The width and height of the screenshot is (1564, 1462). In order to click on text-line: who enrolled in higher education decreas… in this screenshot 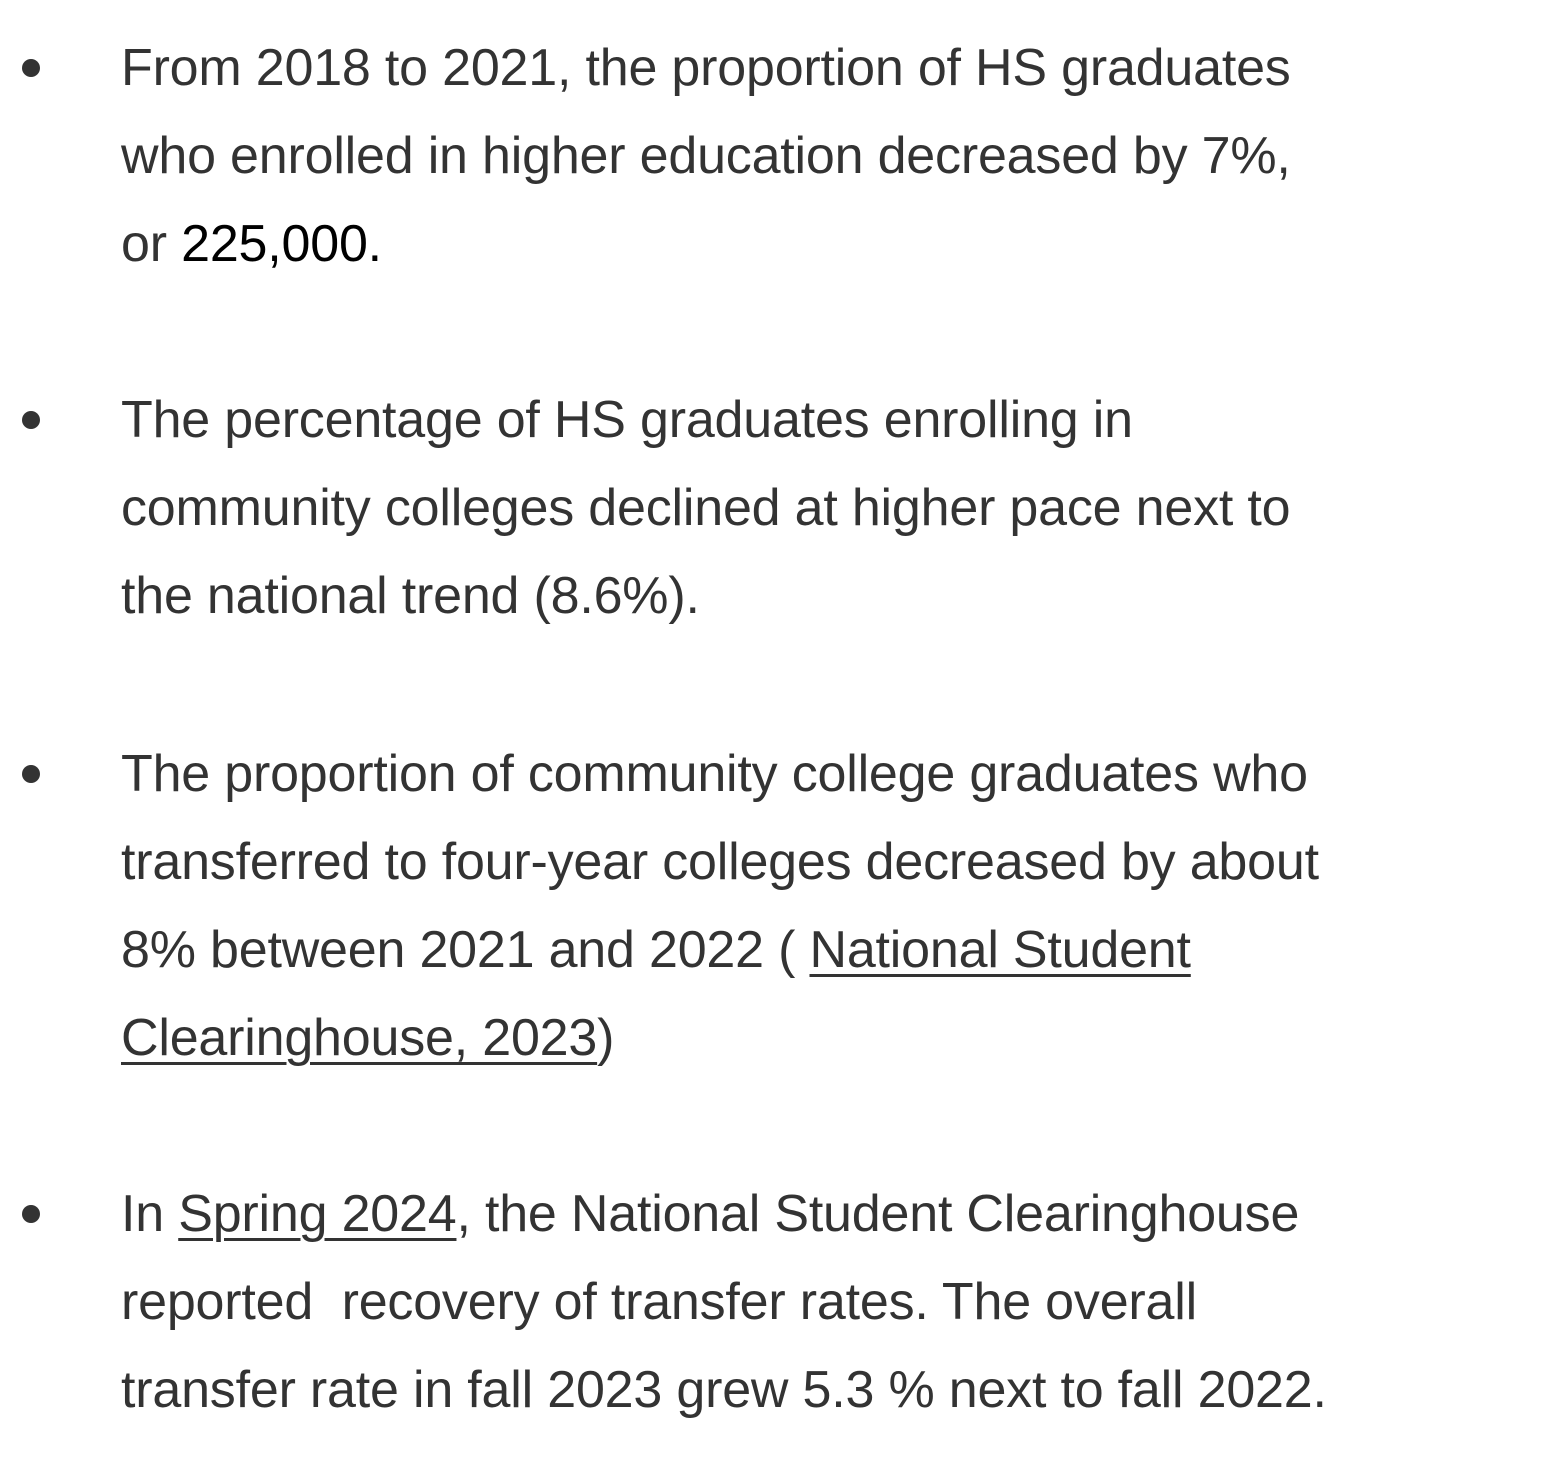, I will do `click(706, 156)`.